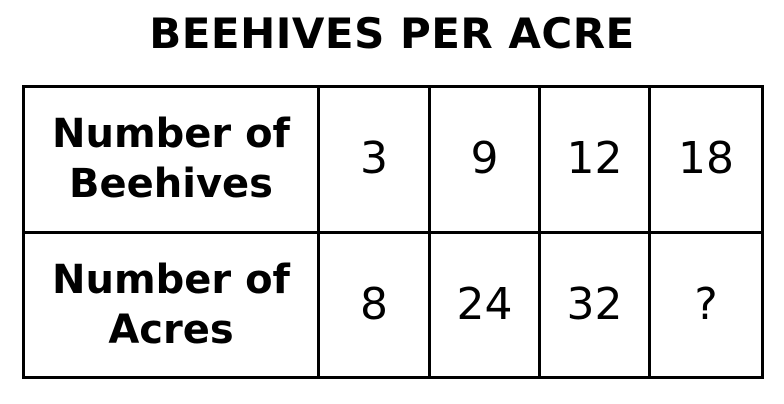  Describe the element at coordinates (706, 159) in the screenshot. I see `table-cell: 18` at that location.